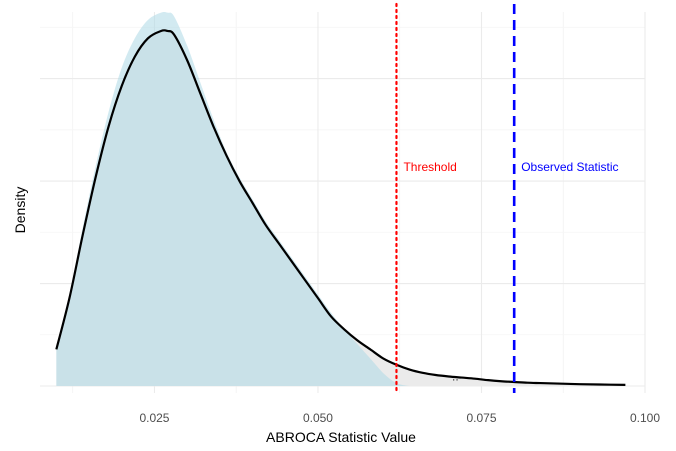  I want to click on annotation-0: .., so click(455, 376).